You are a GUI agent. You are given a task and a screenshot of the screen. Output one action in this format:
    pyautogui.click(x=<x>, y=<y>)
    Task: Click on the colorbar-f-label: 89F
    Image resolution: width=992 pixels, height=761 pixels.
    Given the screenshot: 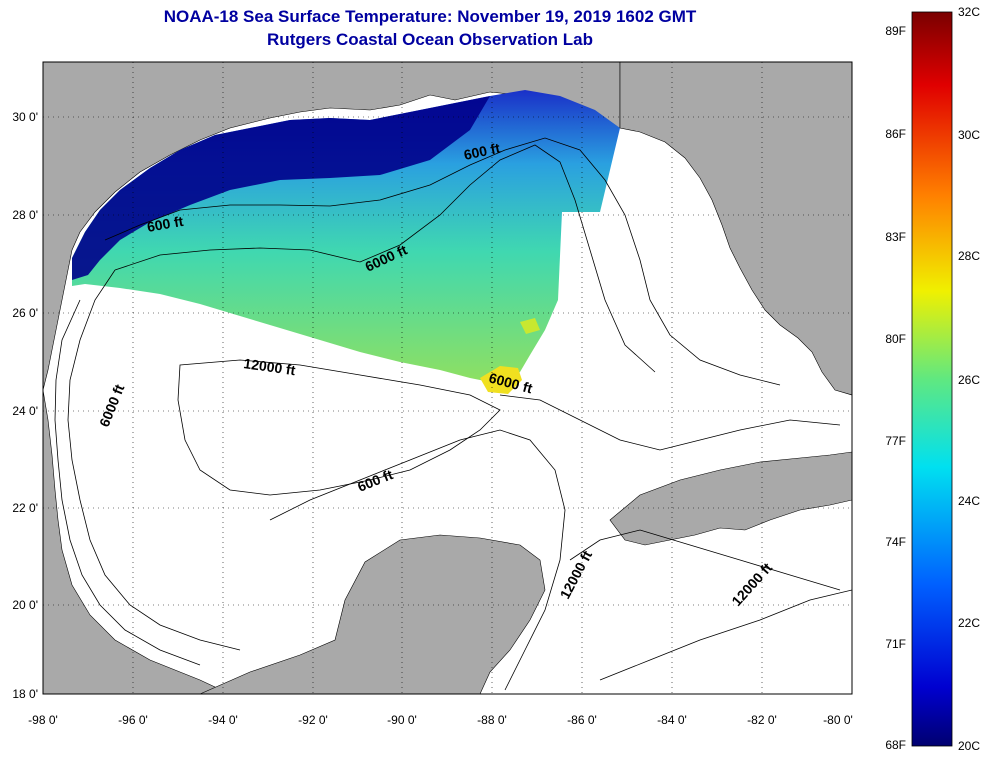 What is the action you would take?
    pyautogui.click(x=895, y=31)
    